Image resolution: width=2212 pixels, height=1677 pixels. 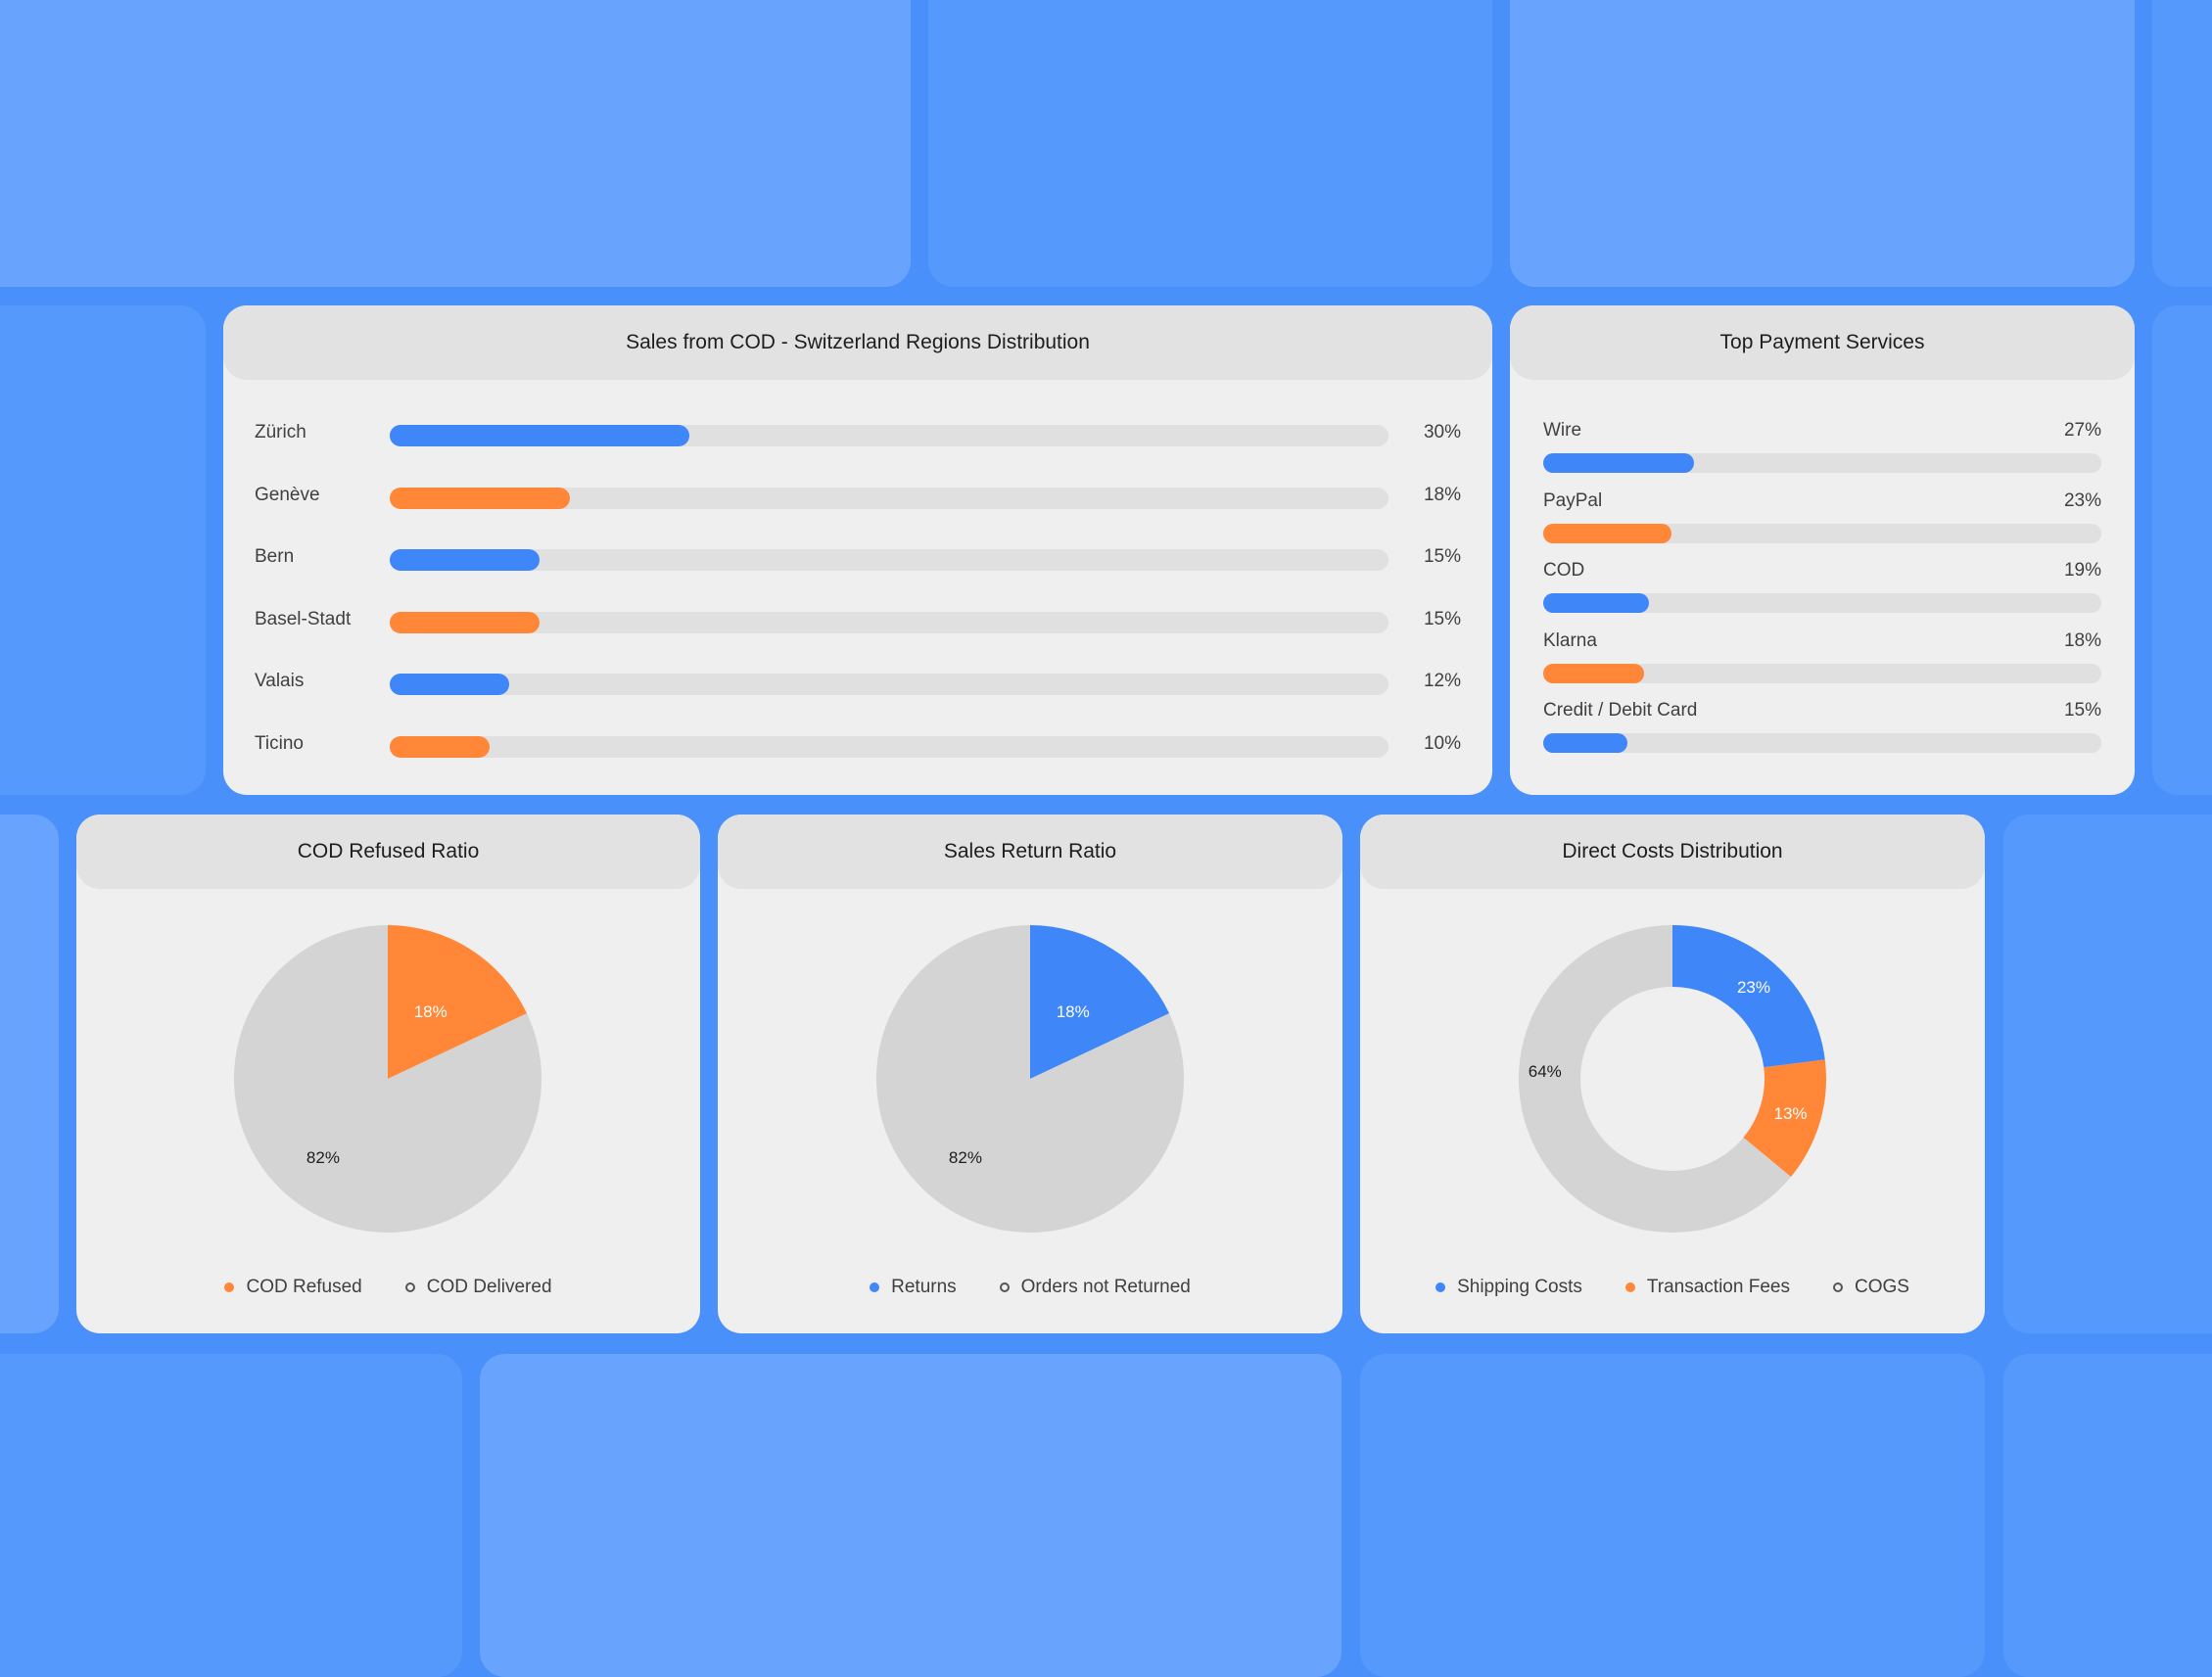 I want to click on region-bar-row: Bern 15%, so click(x=857, y=557).